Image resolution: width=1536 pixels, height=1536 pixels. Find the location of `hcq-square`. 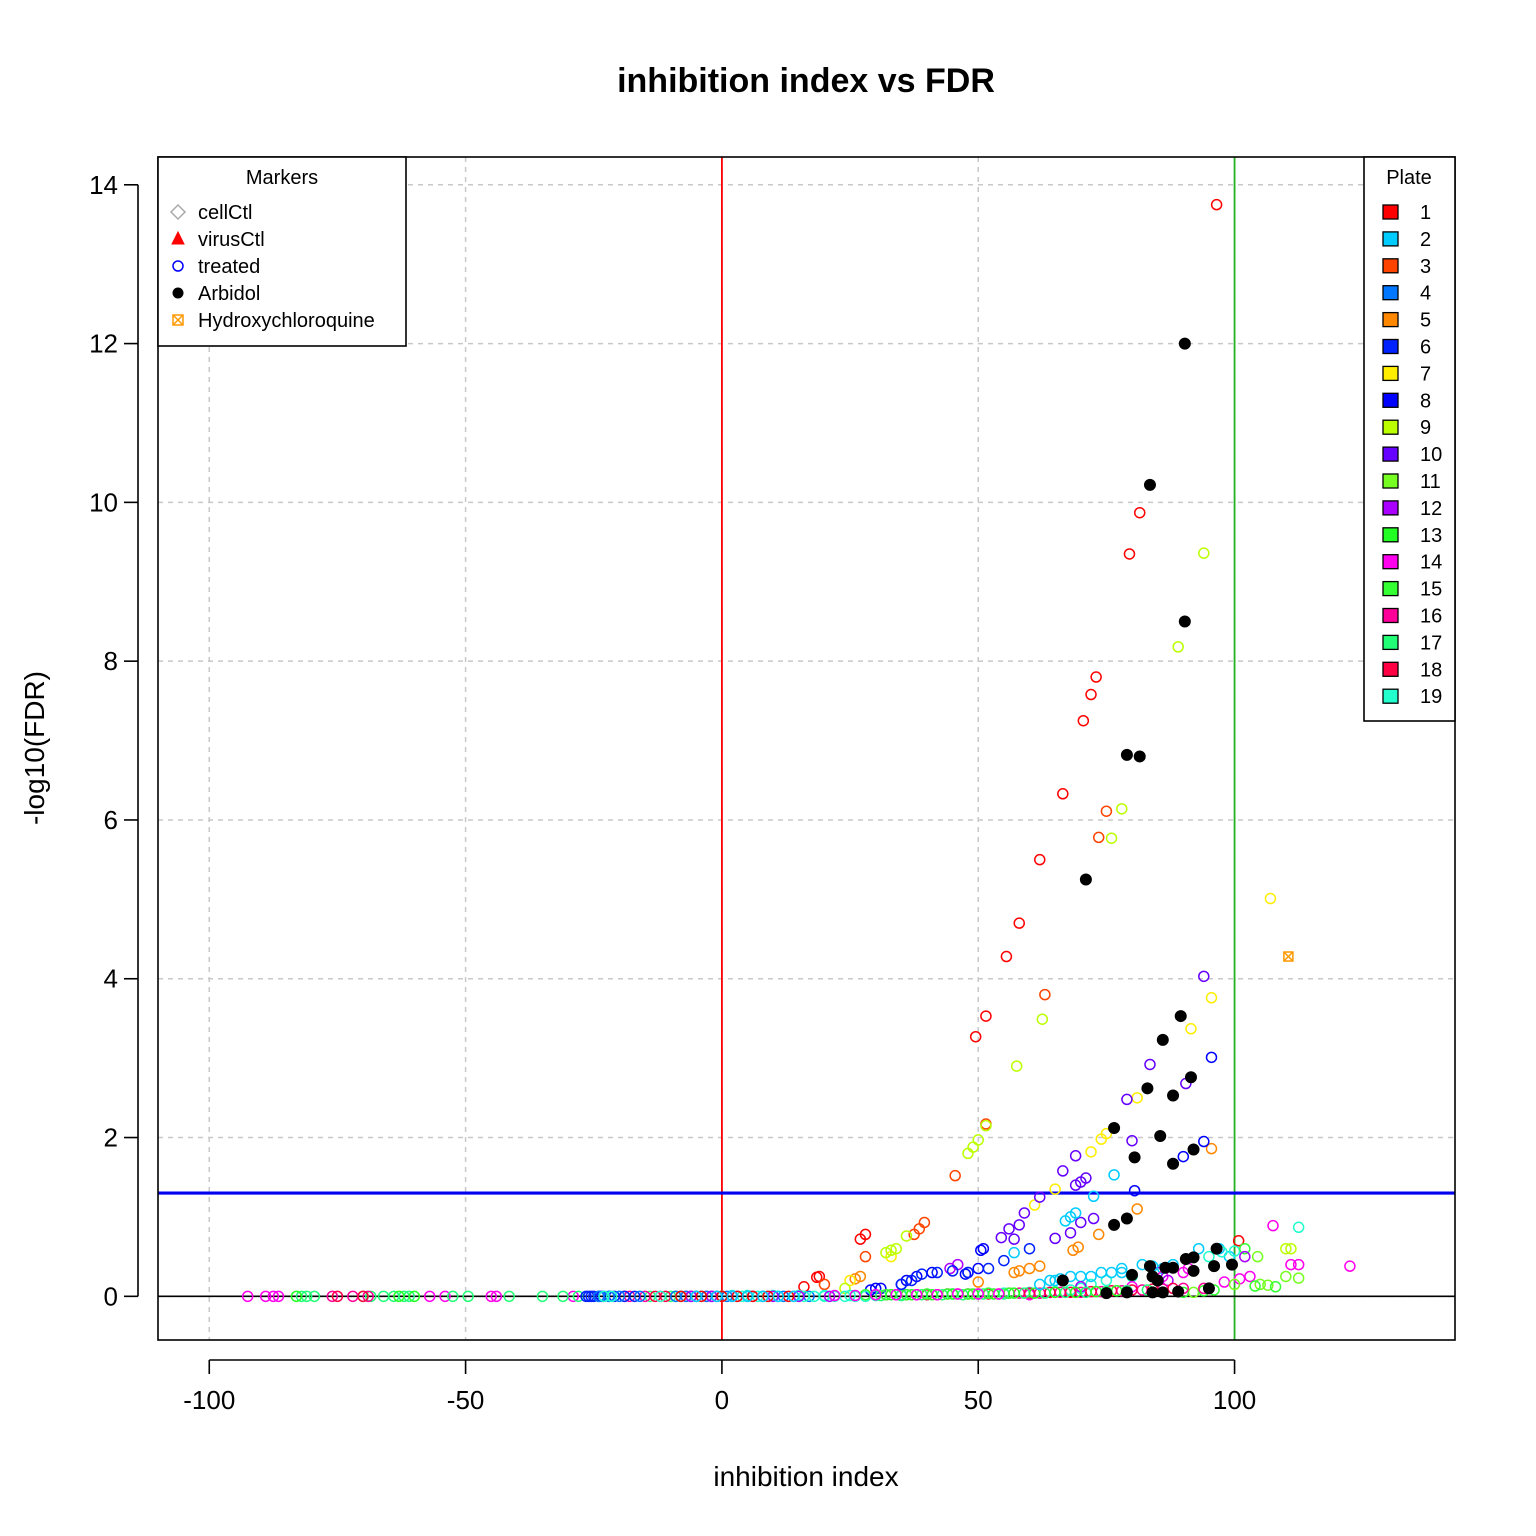

hcq-square is located at coordinates (1288, 956).